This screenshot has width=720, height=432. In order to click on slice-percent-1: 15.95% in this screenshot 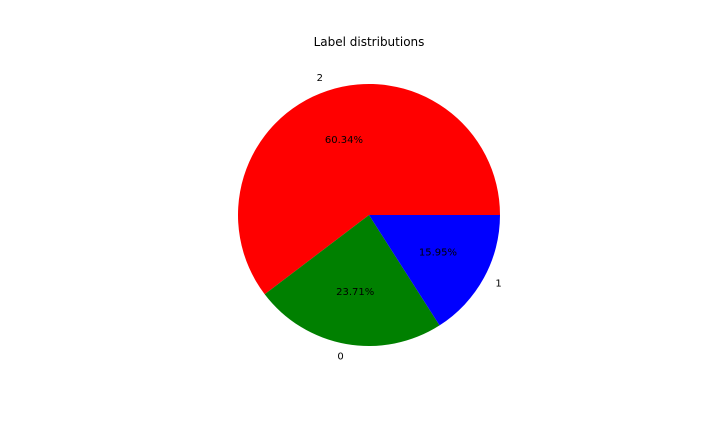, I will do `click(438, 252)`.